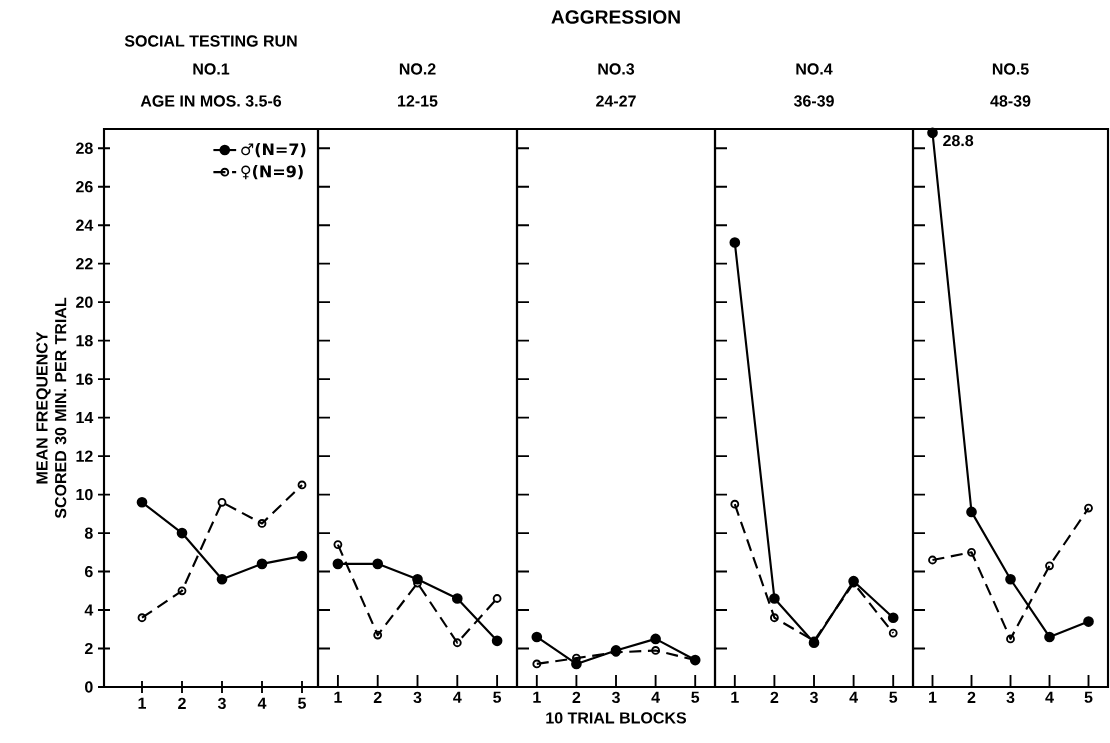 Image resolution: width=1110 pixels, height=743 pixels. I want to click on chart-title: NO.5, so click(1010, 69).